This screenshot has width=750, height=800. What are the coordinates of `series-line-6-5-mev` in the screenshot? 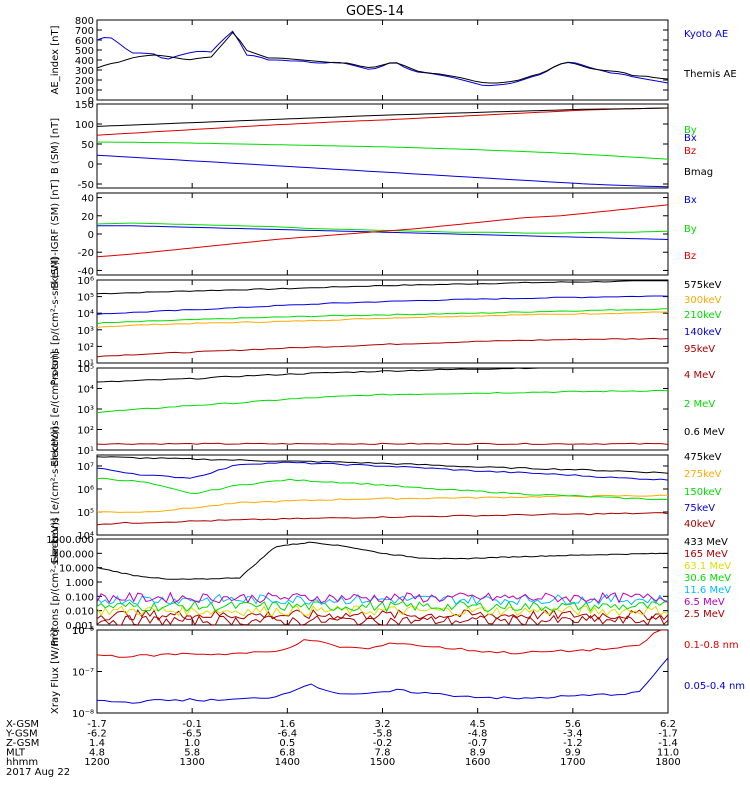 It's located at (382, 597).